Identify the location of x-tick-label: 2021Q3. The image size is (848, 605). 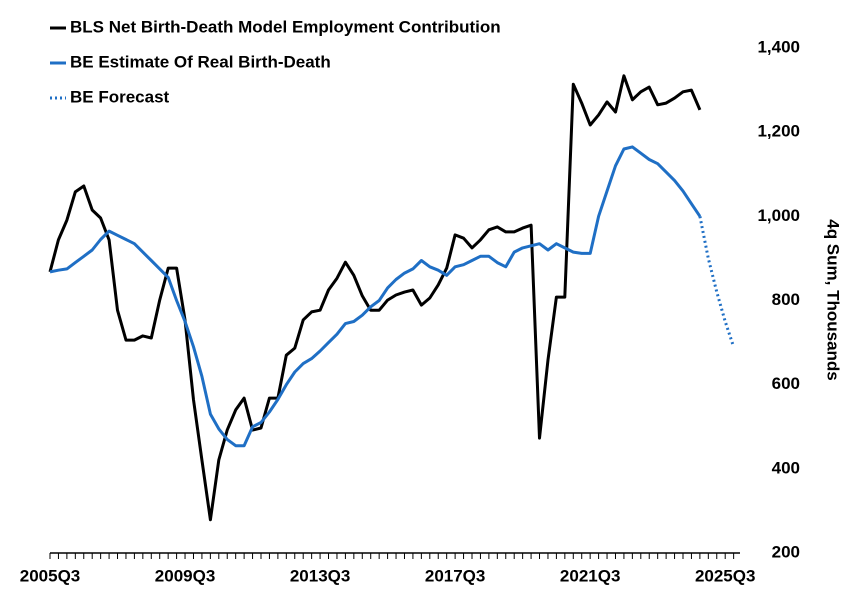
(590, 575).